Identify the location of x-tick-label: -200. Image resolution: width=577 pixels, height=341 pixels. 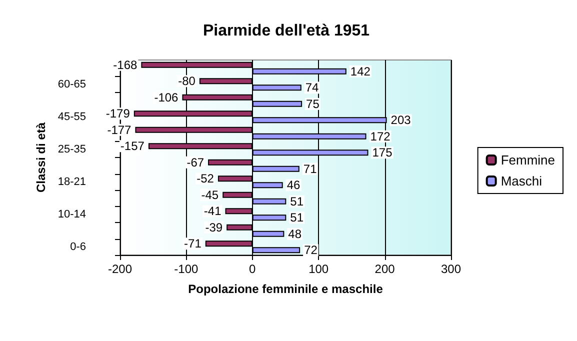
(120, 269).